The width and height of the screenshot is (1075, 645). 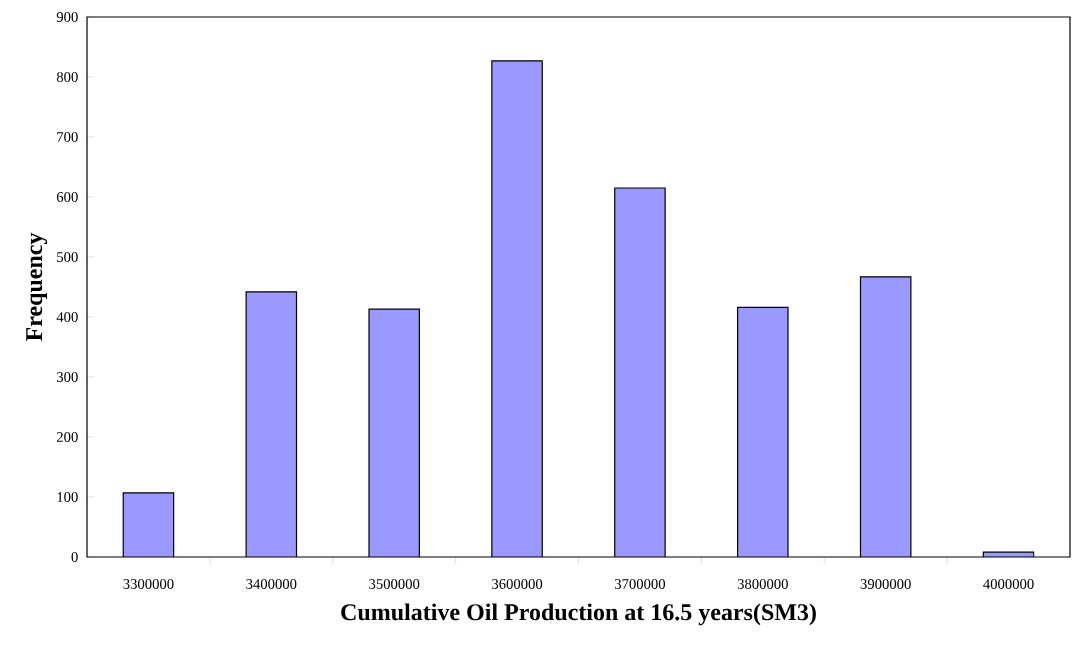 What do you see at coordinates (67, 17) in the screenshot?
I see `y-tick-label: 900` at bounding box center [67, 17].